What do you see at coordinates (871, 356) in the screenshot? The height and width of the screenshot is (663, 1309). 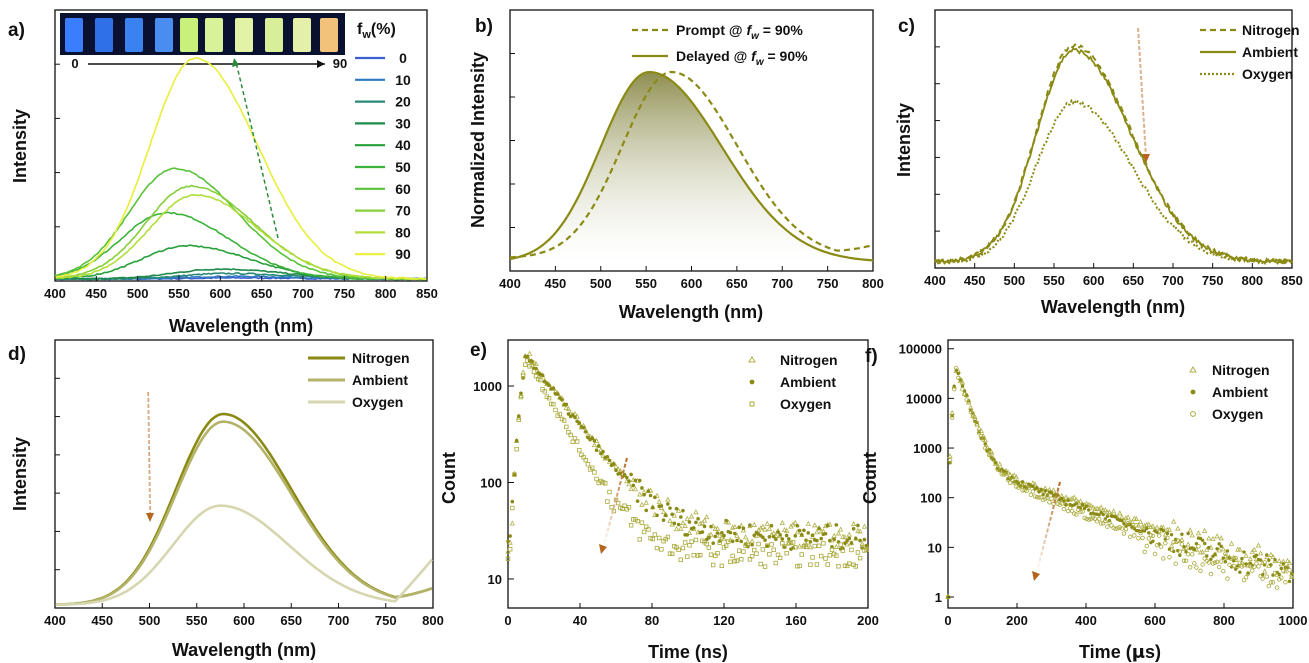 I see `panel-f-label: f)` at bounding box center [871, 356].